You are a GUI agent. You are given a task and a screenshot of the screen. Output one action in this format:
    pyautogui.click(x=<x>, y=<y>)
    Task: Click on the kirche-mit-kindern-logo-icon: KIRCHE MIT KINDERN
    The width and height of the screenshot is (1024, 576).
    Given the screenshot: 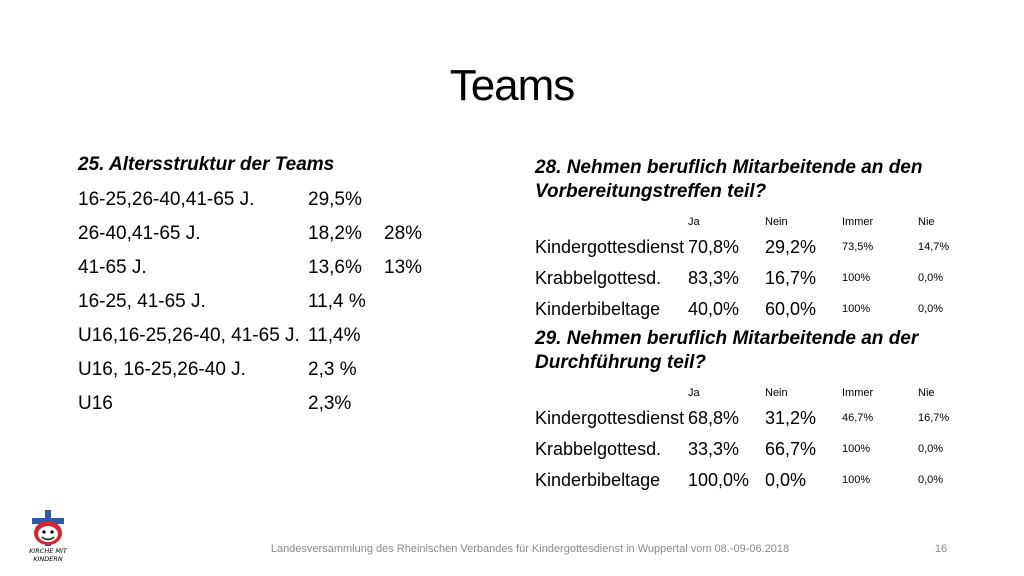 What is the action you would take?
    pyautogui.click(x=48, y=537)
    